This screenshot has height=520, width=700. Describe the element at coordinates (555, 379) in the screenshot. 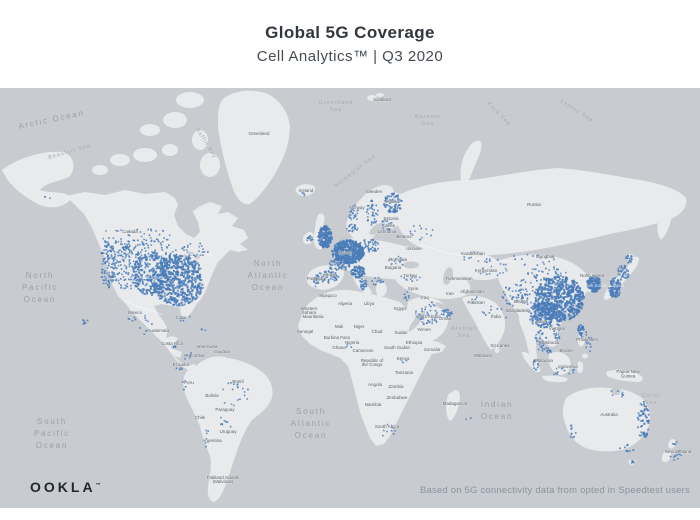

I see `land-java` at that location.